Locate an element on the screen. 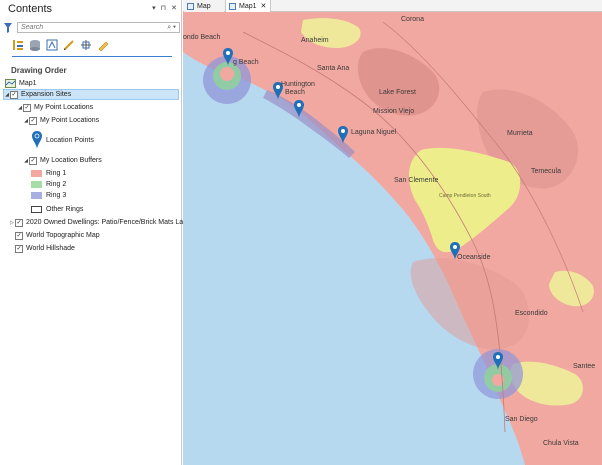  ring-2-swatch is located at coordinates (36, 184).